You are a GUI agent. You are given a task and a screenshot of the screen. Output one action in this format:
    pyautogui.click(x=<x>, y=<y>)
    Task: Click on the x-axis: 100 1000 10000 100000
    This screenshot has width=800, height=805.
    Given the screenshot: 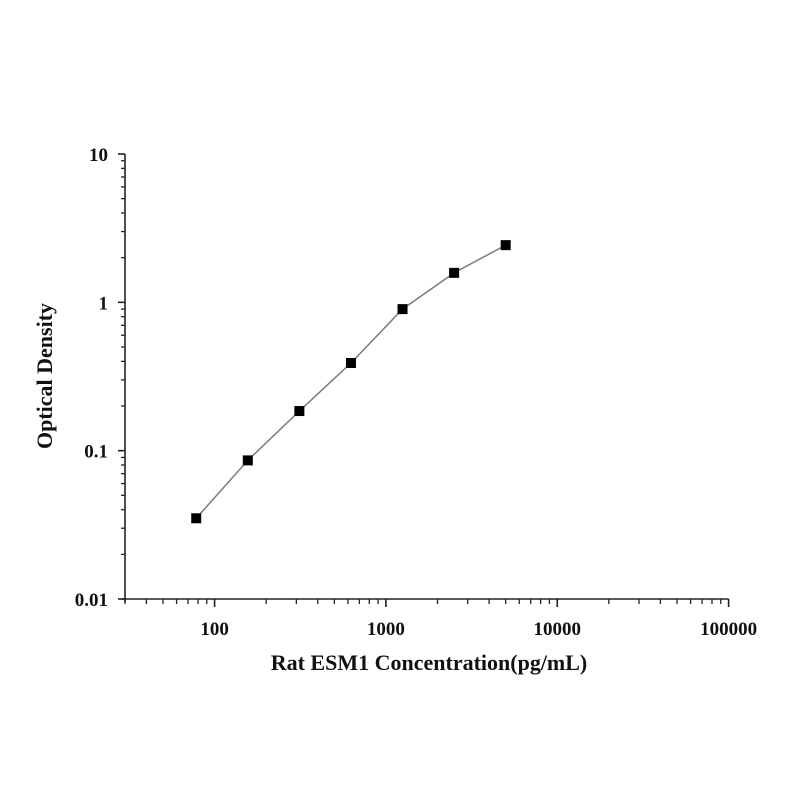 What is the action you would take?
    pyautogui.click(x=439, y=619)
    